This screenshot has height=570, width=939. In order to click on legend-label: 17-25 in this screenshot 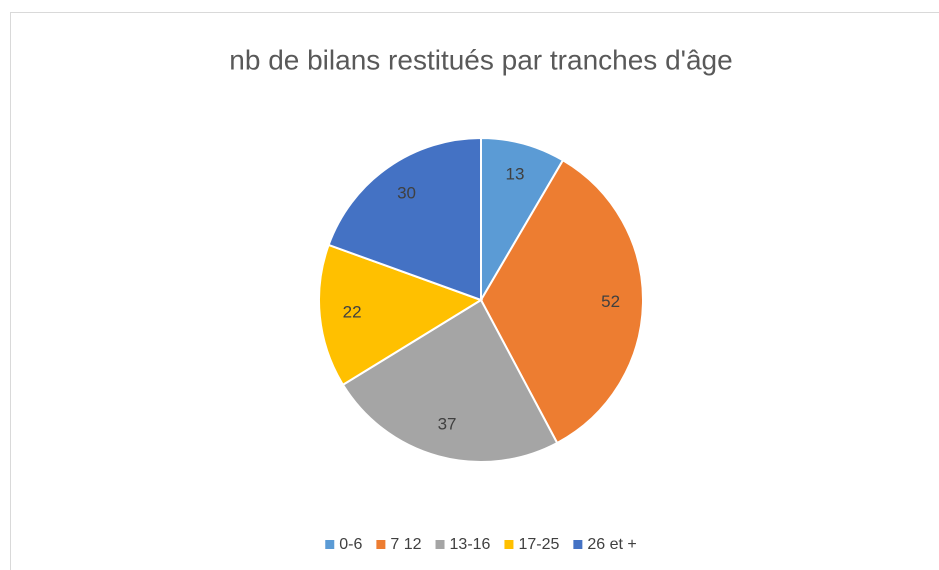, I will do `click(538, 544)`.